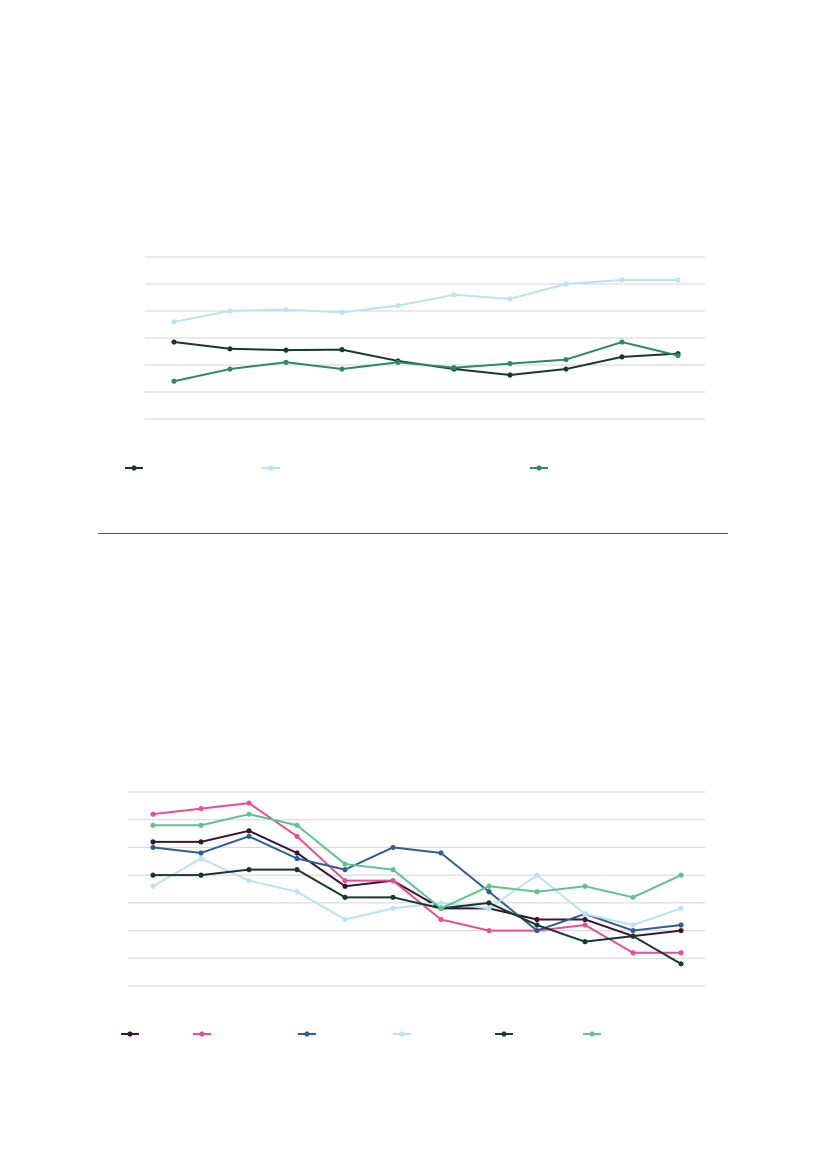 The height and width of the screenshot is (1169, 827). What do you see at coordinates (413, 533) in the screenshot?
I see `section-divider` at bounding box center [413, 533].